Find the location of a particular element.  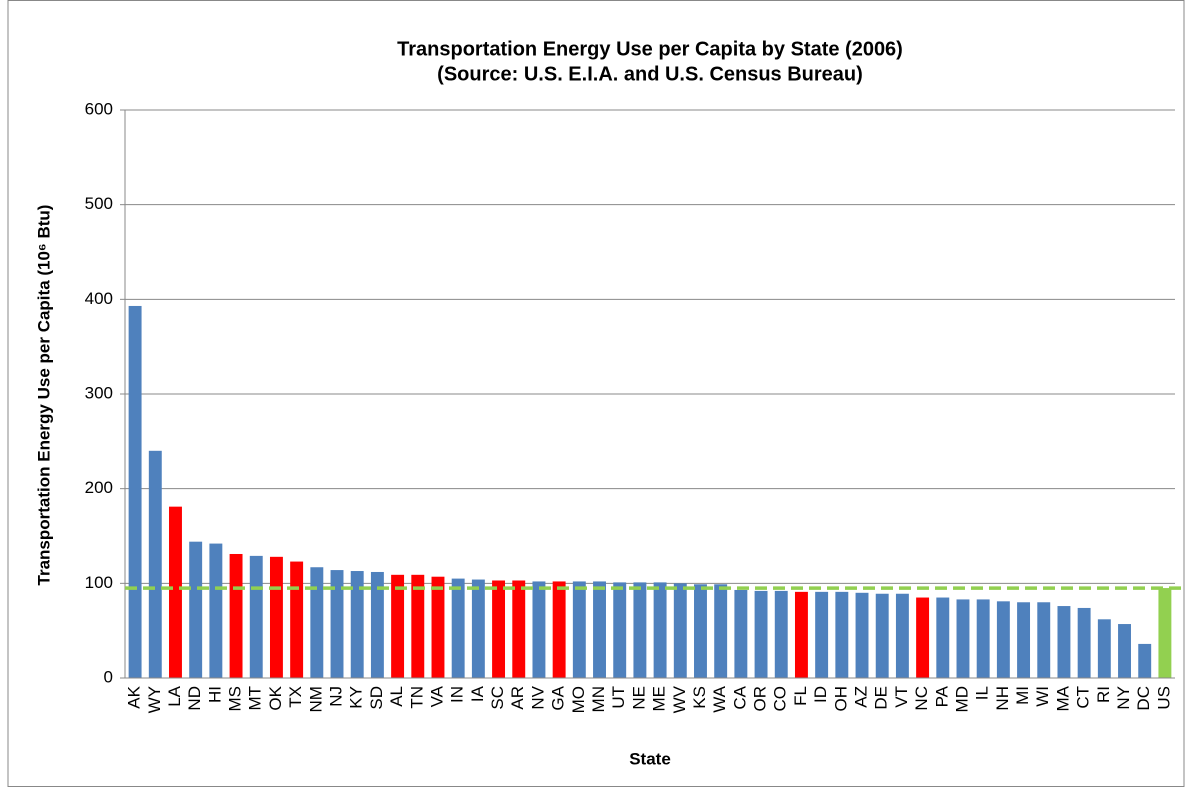

x-tick-label: WY is located at coordinates (154, 699).